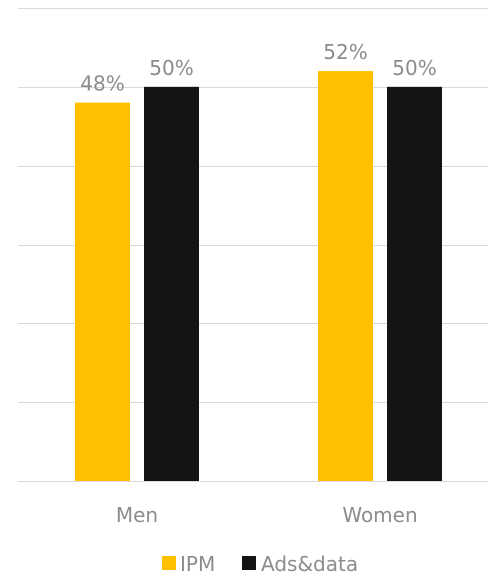  What do you see at coordinates (102, 84) in the screenshot?
I see `data-label-men-0: 48%` at bounding box center [102, 84].